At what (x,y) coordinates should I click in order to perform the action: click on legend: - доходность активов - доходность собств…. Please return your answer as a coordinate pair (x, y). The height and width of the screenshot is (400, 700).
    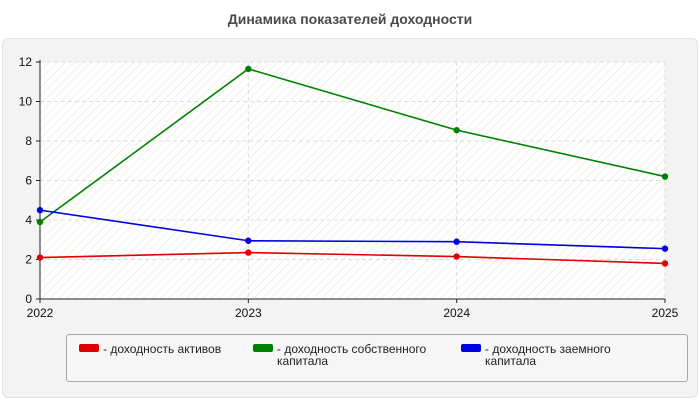
    Looking at the image, I should click on (377, 358).